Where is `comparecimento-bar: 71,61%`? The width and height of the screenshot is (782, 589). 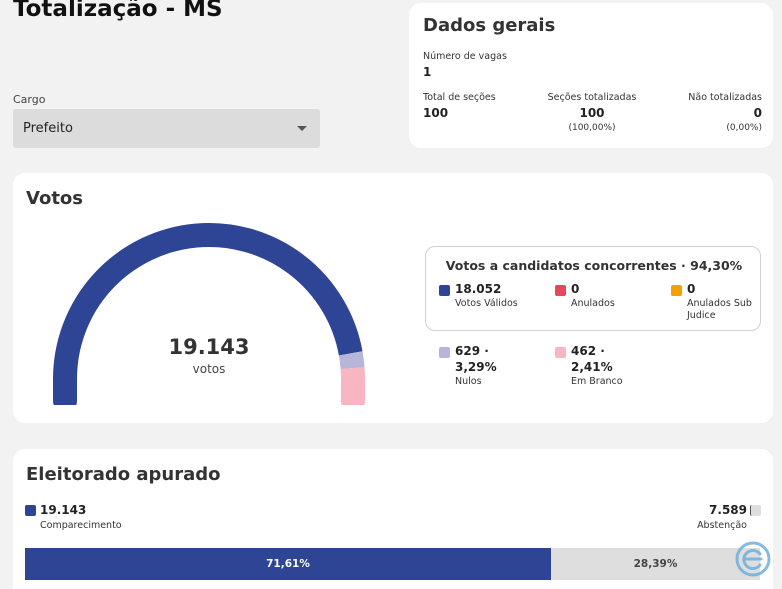 comparecimento-bar: 71,61% is located at coordinates (288, 564).